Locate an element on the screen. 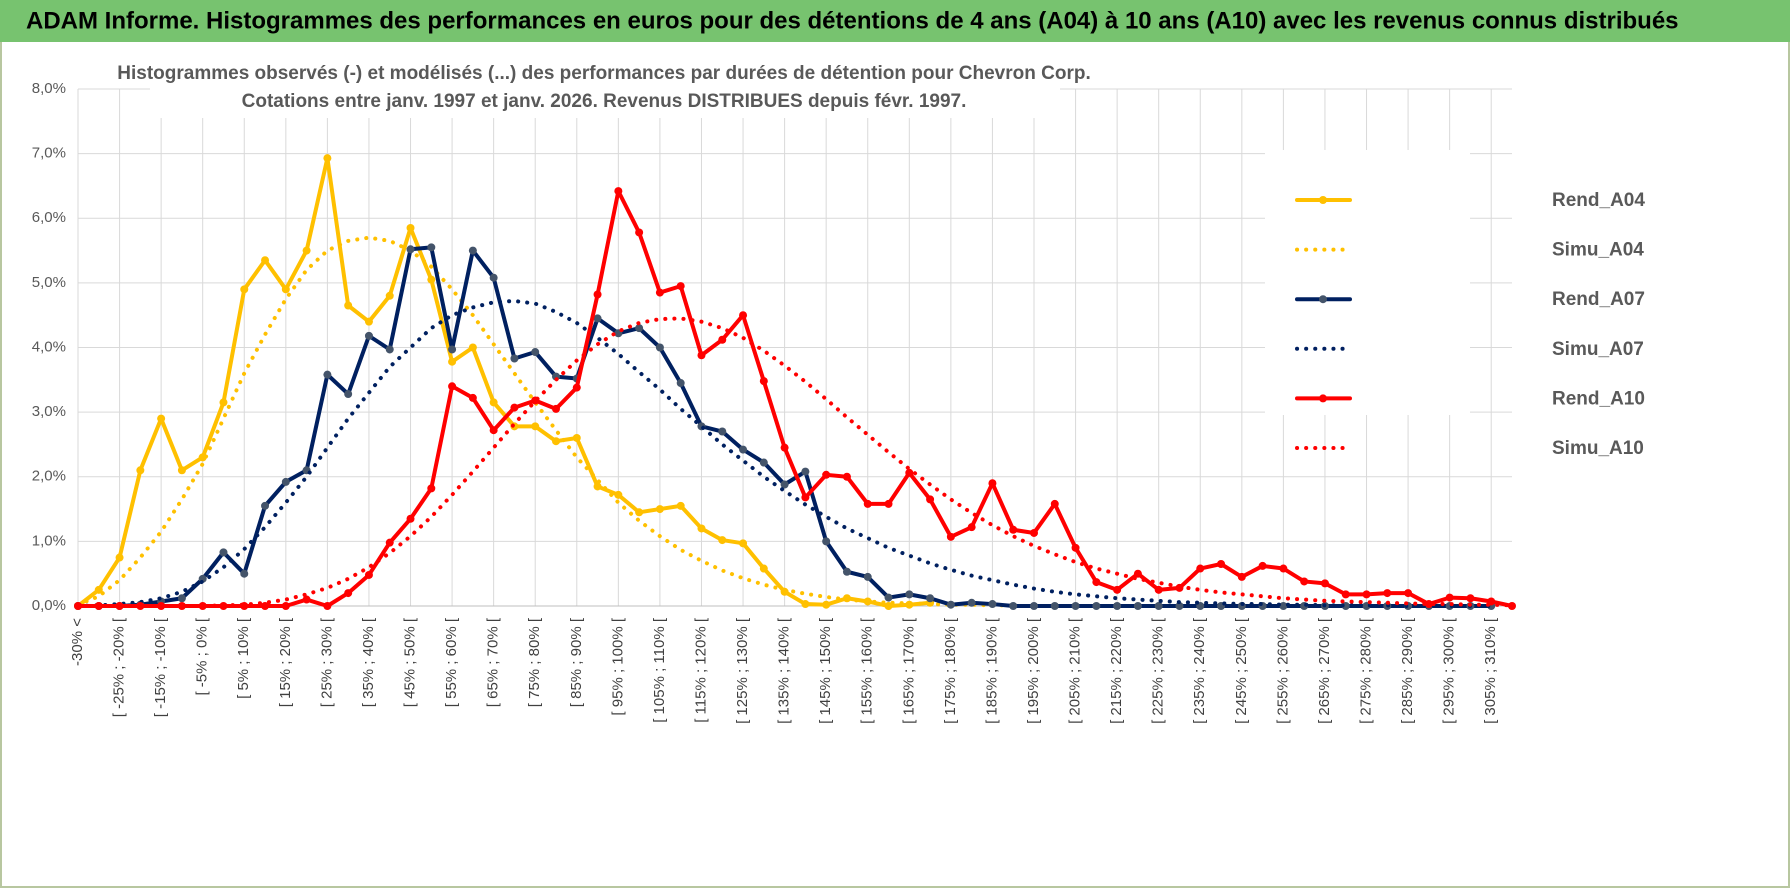 This screenshot has width=1790, height=888. x-tick-label: [ 305% ; 310% [ is located at coordinates (1490, 670).